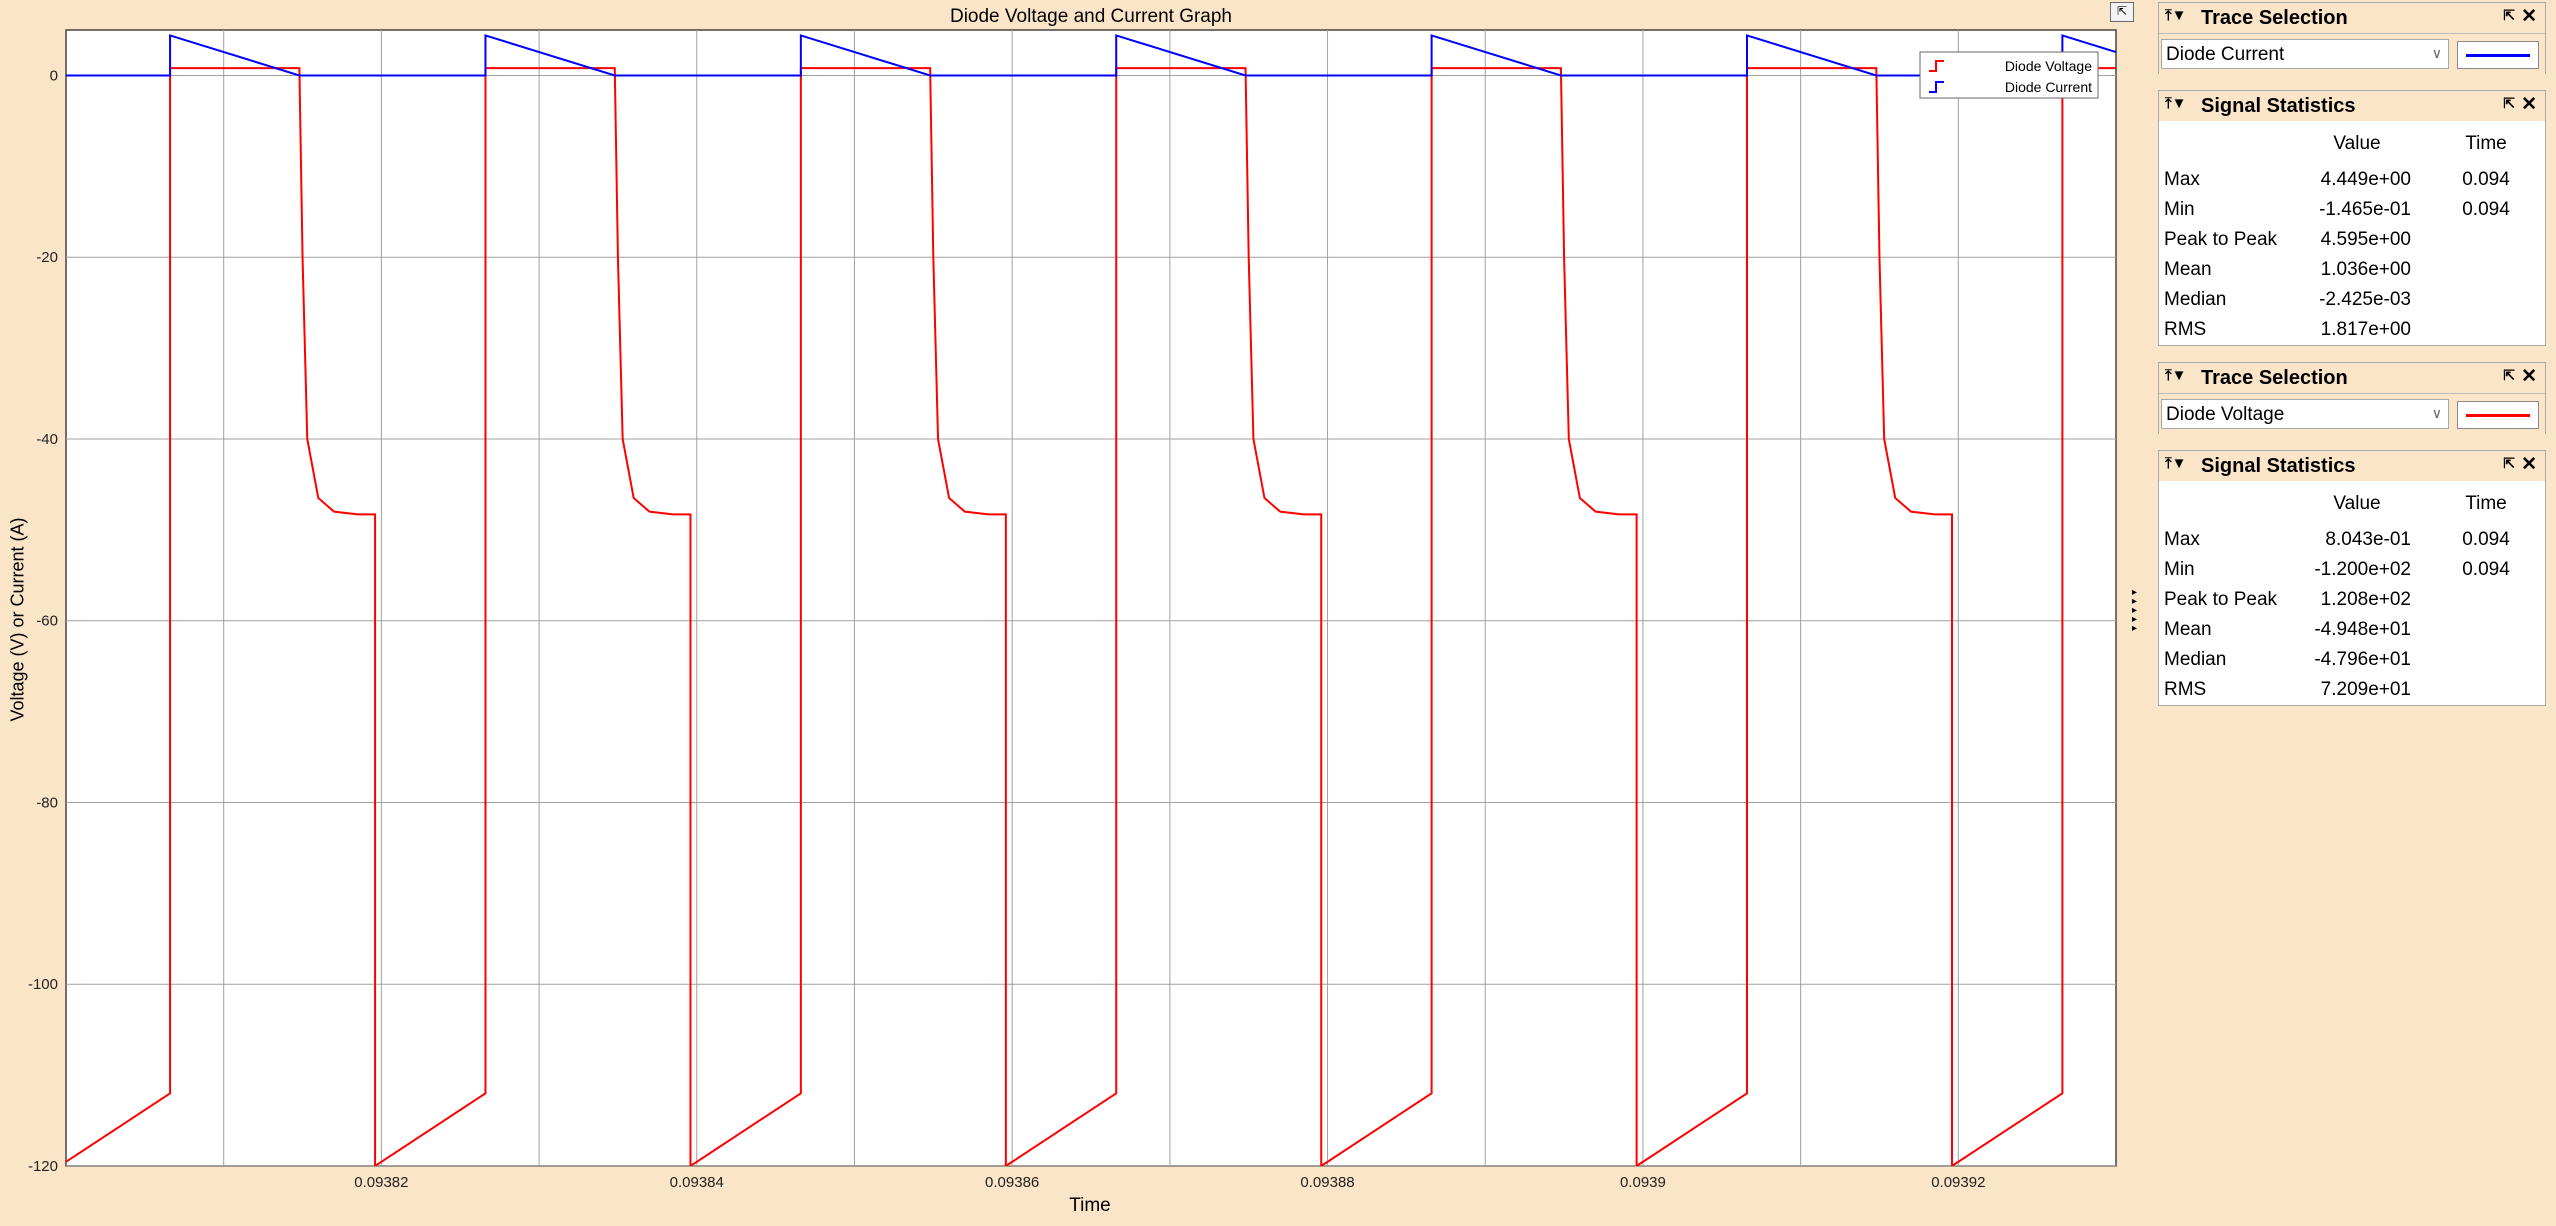 This screenshot has width=2556, height=1226. What do you see at coordinates (2365, 689) in the screenshot?
I see `row-value: 7.209e+01` at bounding box center [2365, 689].